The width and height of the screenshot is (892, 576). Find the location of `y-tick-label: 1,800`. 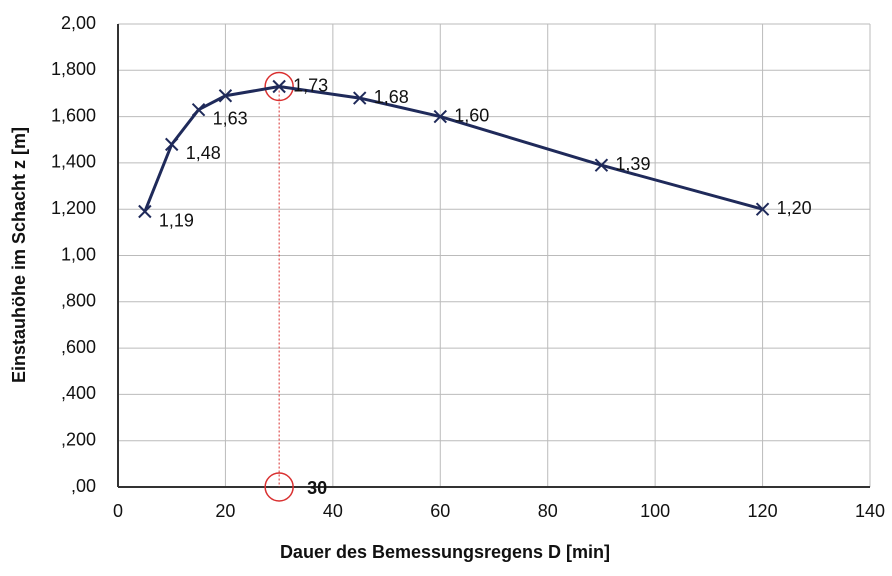

y-tick-label: 1,800 is located at coordinates (73, 69).